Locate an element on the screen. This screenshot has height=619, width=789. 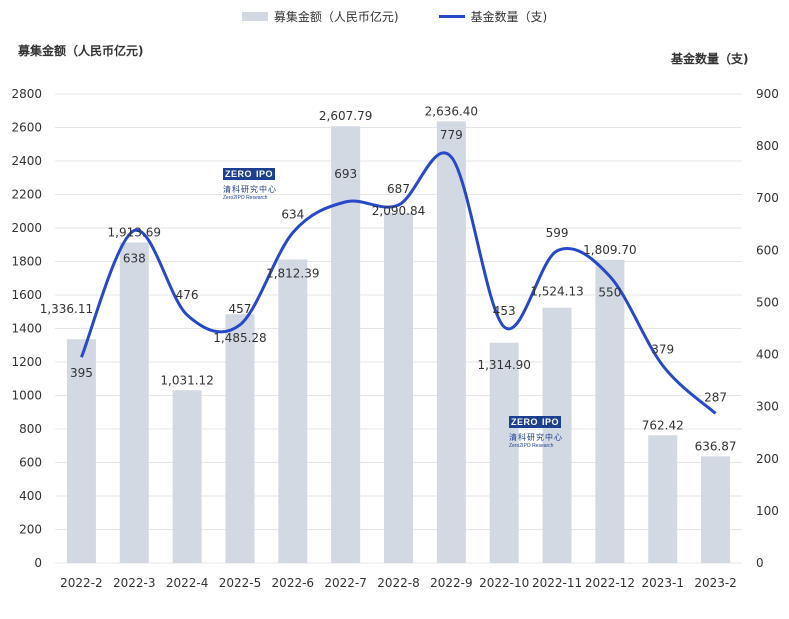
line-value-label: 550 is located at coordinates (609, 292).